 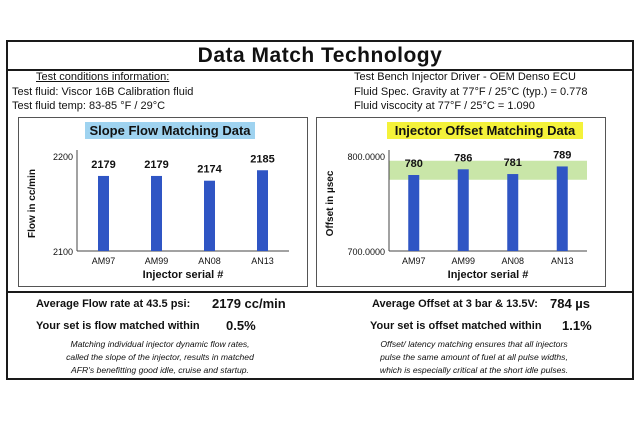 I want to click on chart1-xlabel: Injector serial #, so click(x=488, y=275).